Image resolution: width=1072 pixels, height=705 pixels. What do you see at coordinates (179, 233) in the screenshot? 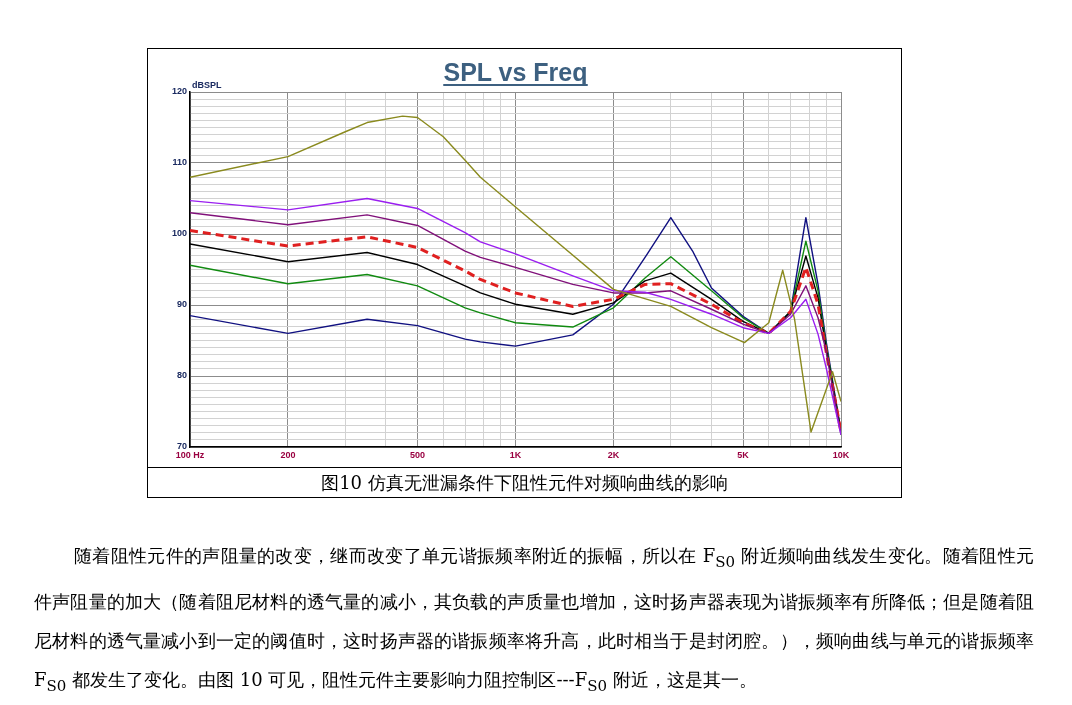
I see `y-tick-label: 100` at bounding box center [179, 233].